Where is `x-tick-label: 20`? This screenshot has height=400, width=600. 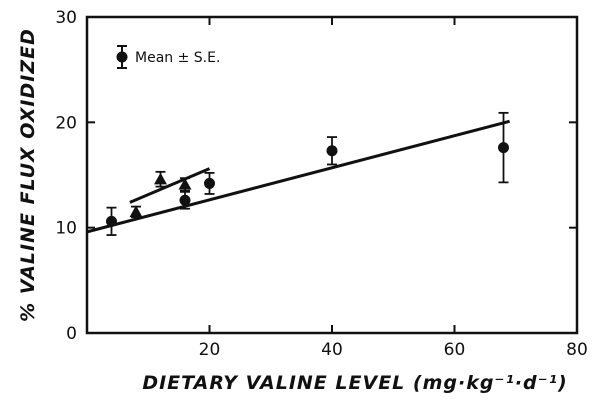
x-tick-label: 20 is located at coordinates (210, 350).